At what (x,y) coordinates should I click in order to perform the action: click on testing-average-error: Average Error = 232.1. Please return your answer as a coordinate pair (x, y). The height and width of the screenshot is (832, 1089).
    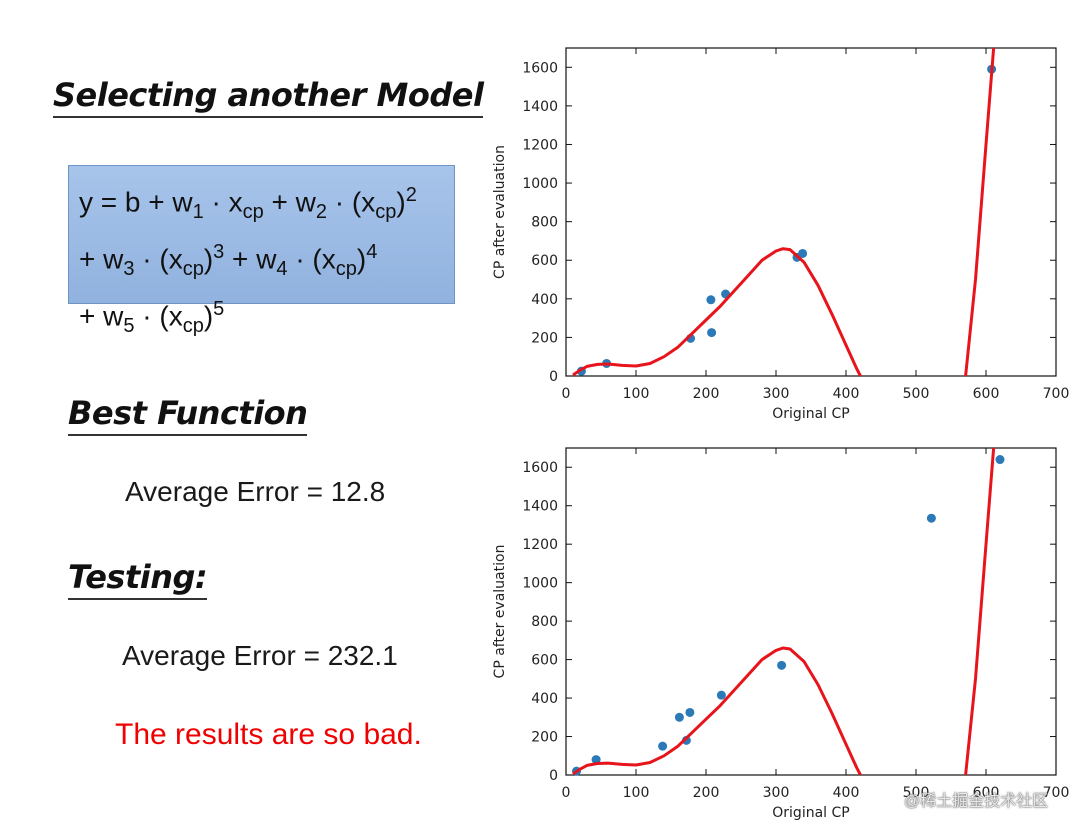
    Looking at the image, I should click on (260, 655).